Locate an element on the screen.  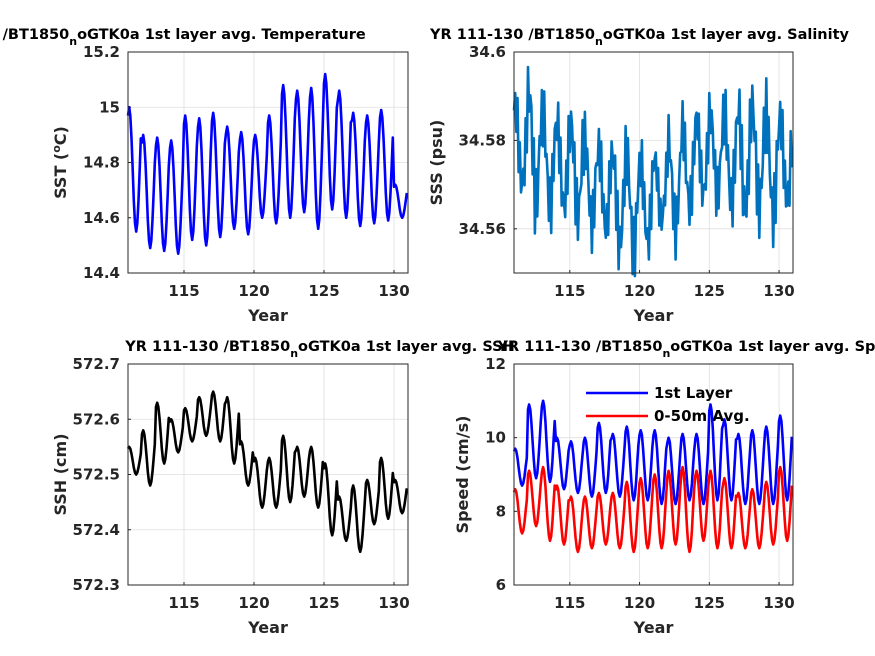
series-line-speed is located at coordinates (653, 452).